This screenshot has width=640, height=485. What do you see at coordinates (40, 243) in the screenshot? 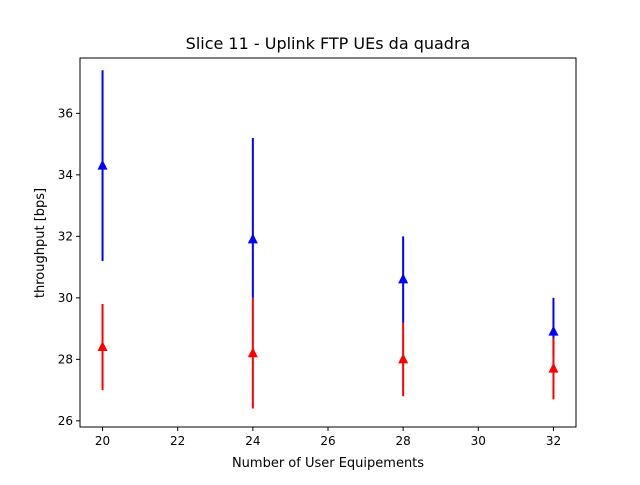
I see `y-axis-label: throughput [bps]` at bounding box center [40, 243].